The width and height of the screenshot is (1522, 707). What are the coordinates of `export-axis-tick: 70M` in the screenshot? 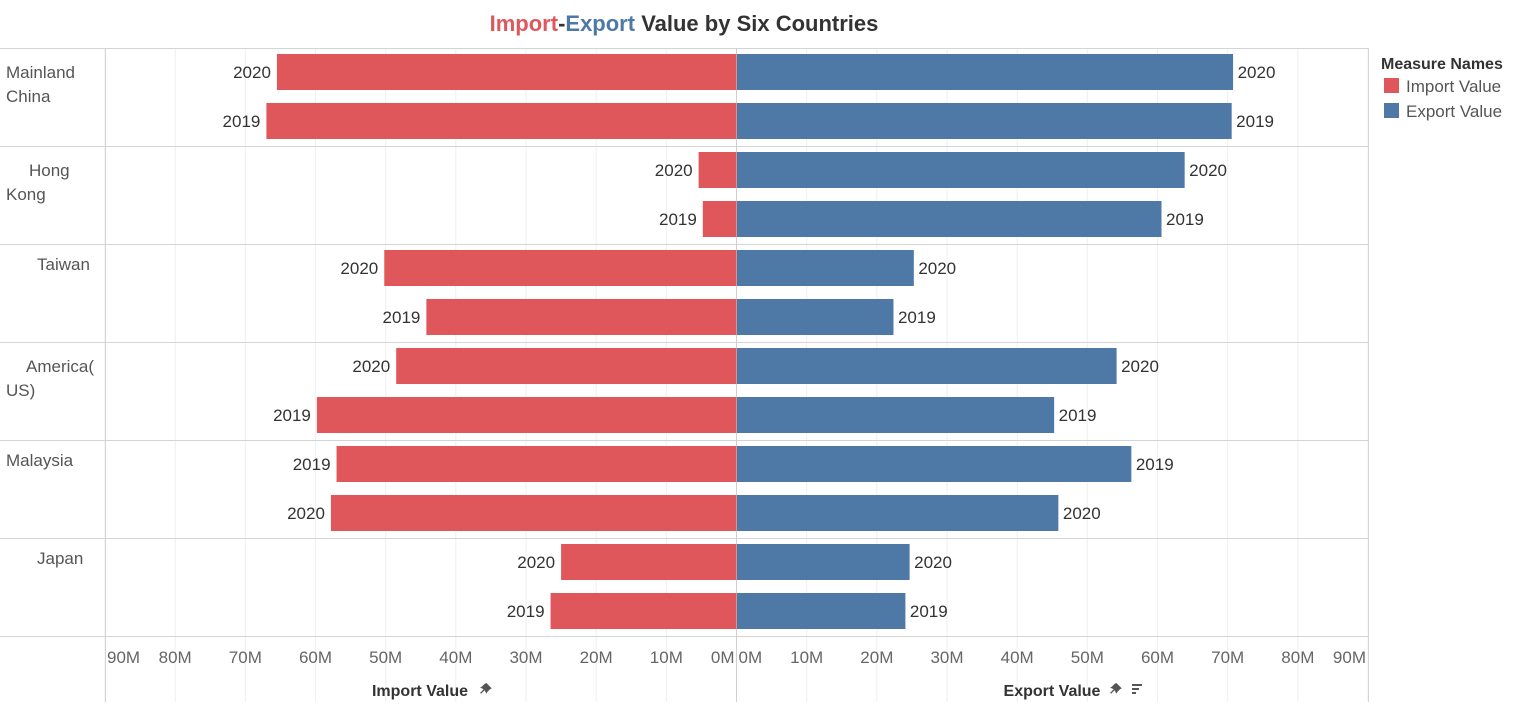 It's located at (1227, 657).